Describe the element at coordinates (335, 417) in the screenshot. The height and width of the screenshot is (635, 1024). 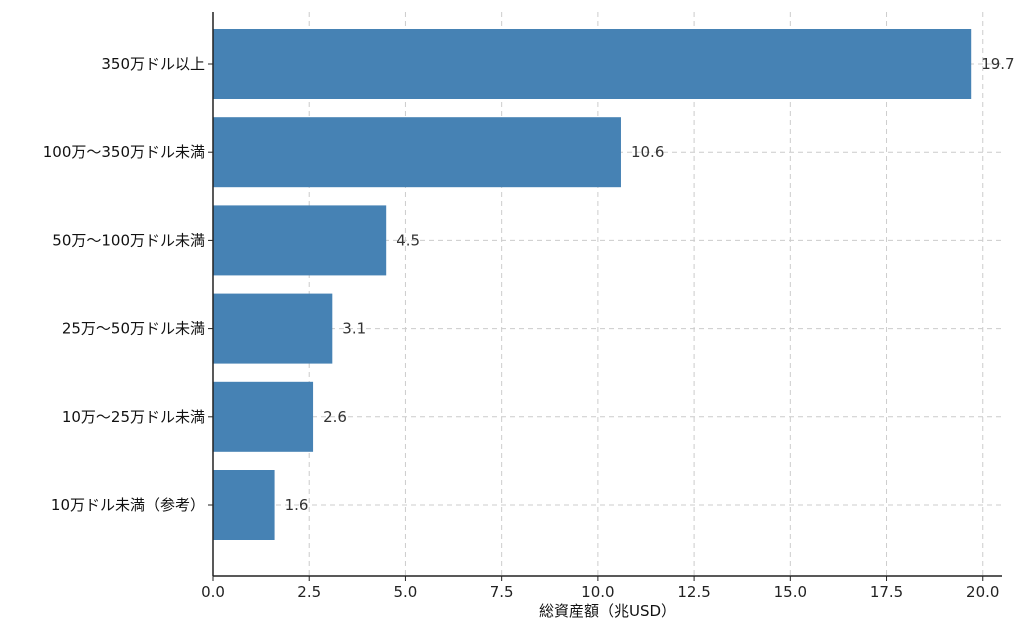
I see `data-label: 2.6` at that location.